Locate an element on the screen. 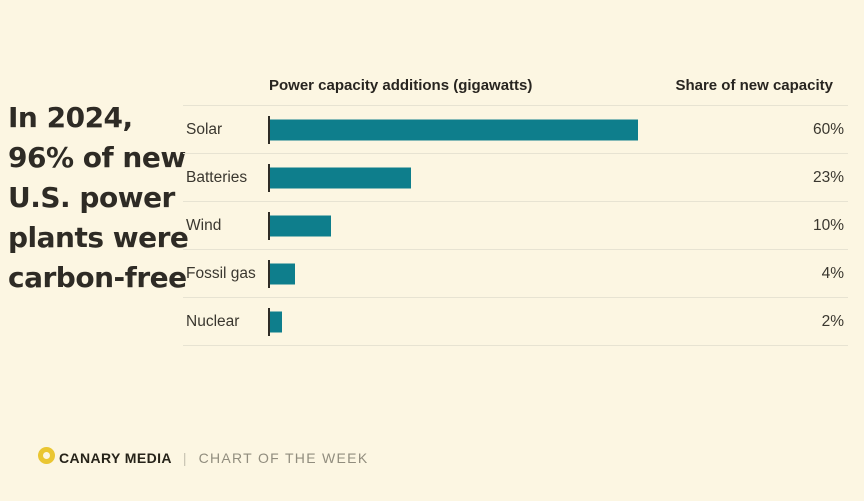 This screenshot has width=864, height=501. chart-row: Nuclear 2% is located at coordinates (515, 322).